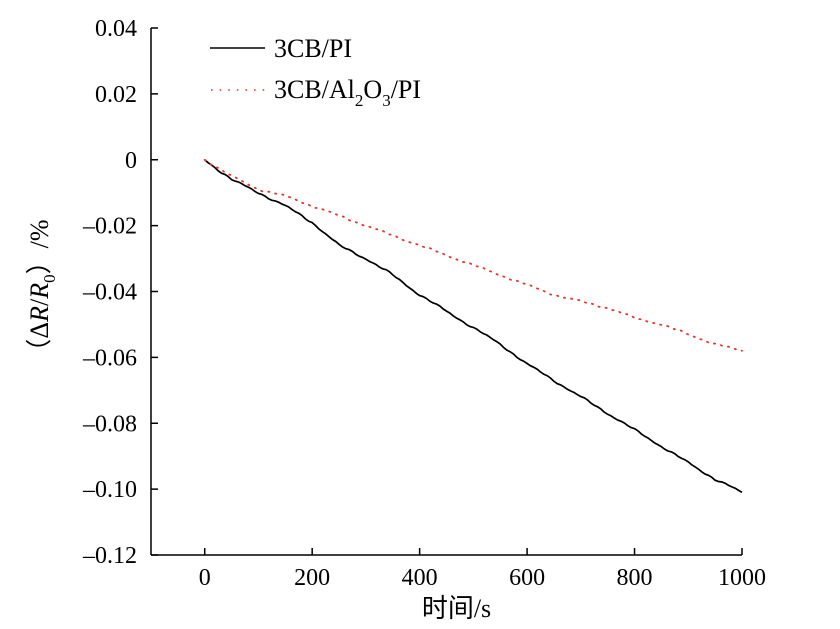 The image size is (840, 629). I want to click on y-label-subscript: 0, so click(49, 278).